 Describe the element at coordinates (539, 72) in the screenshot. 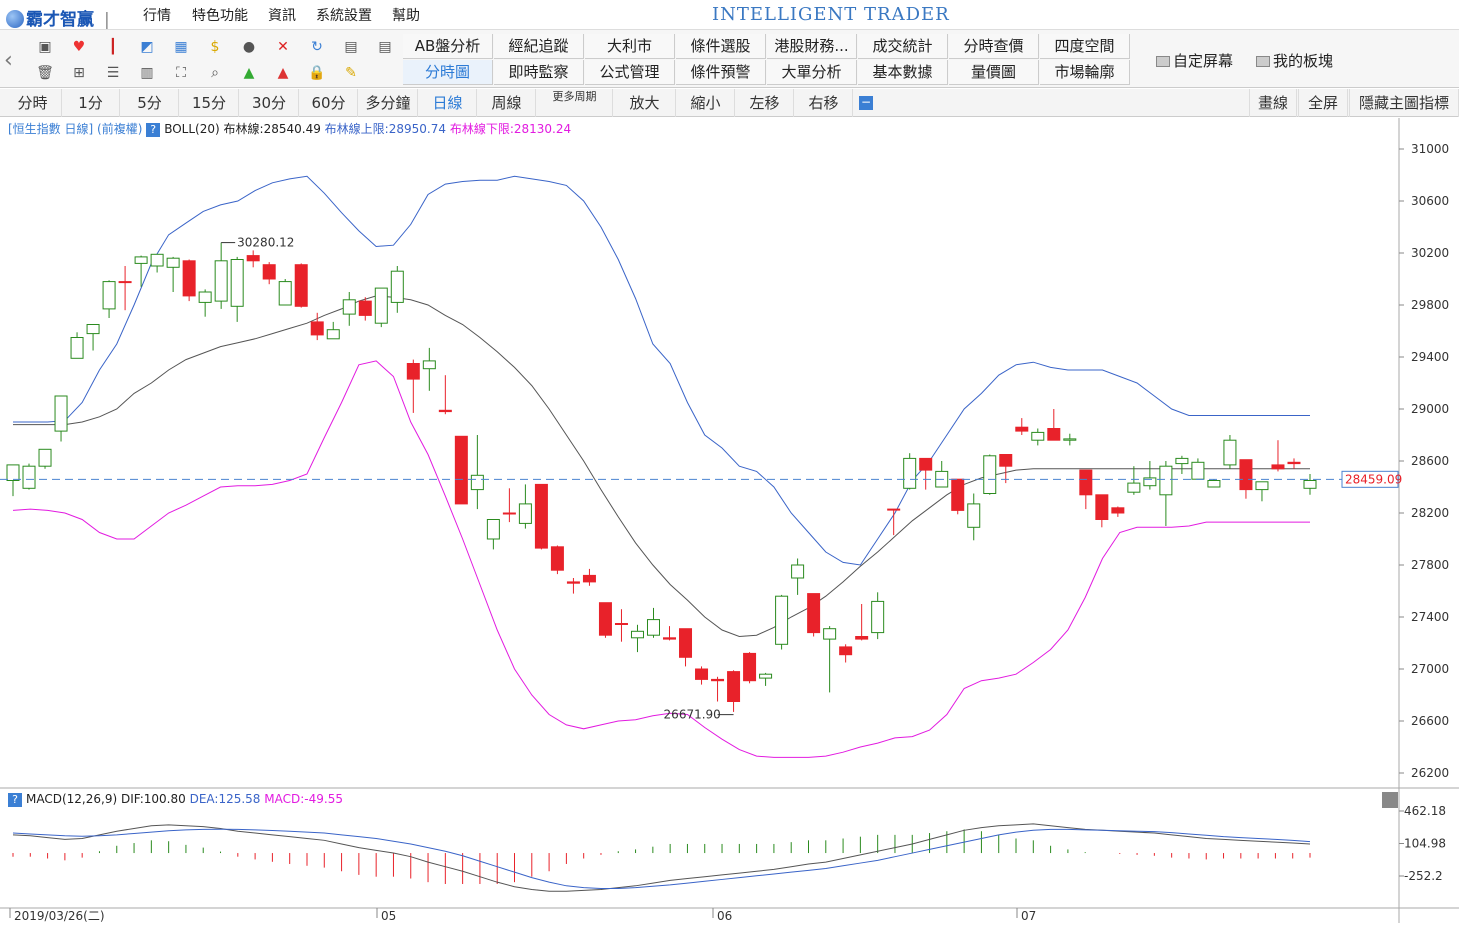

I see `function-button: 即時監察` at that location.